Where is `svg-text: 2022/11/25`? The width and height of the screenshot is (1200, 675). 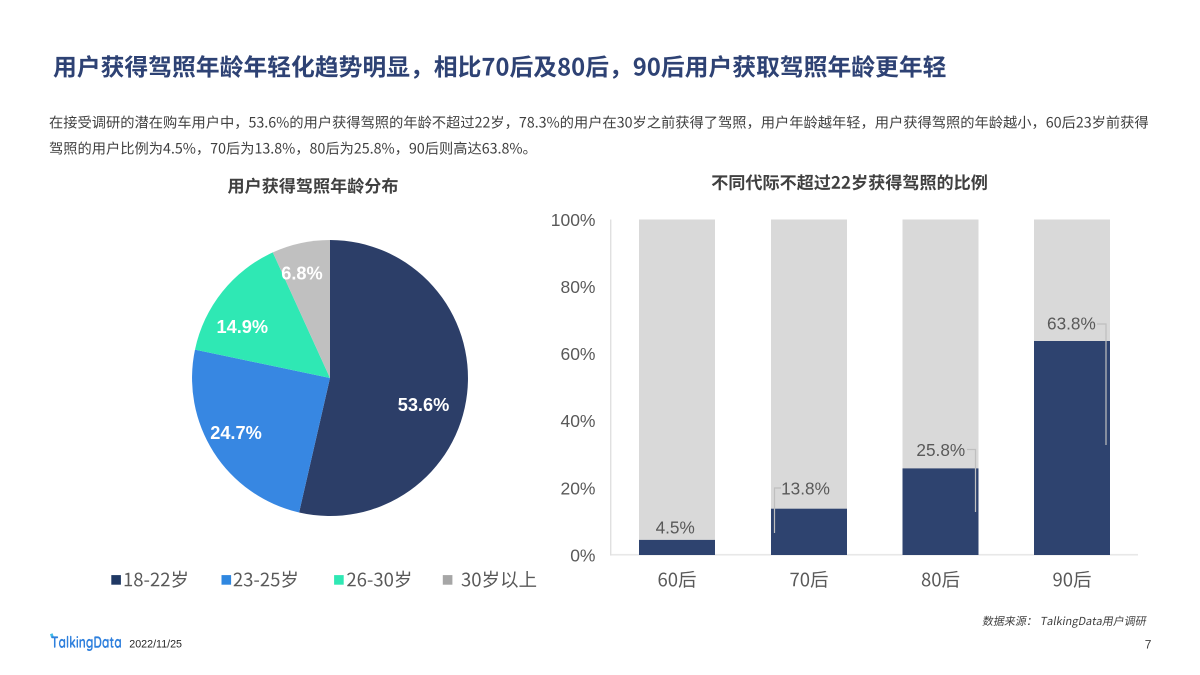
svg-text: 2022/11/25 is located at coordinates (155, 645).